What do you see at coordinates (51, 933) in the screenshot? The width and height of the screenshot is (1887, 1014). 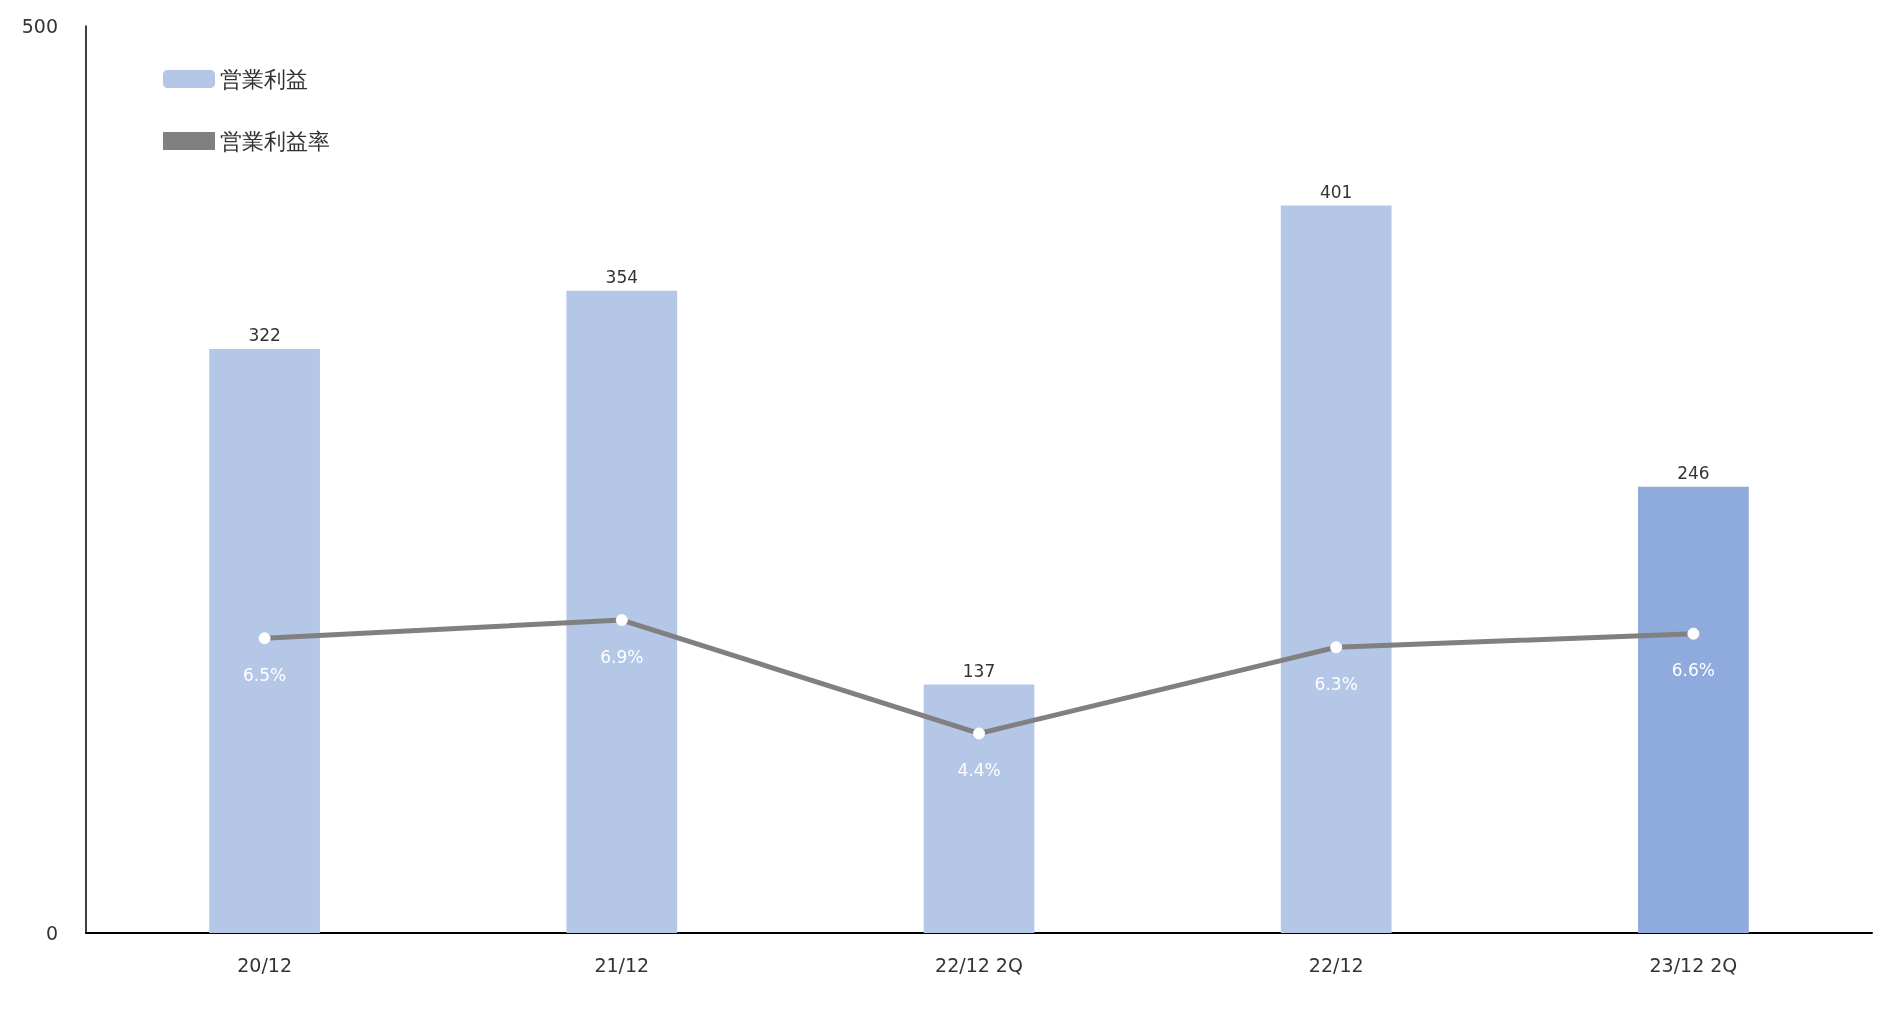 I see `y-tick-label: 0` at bounding box center [51, 933].